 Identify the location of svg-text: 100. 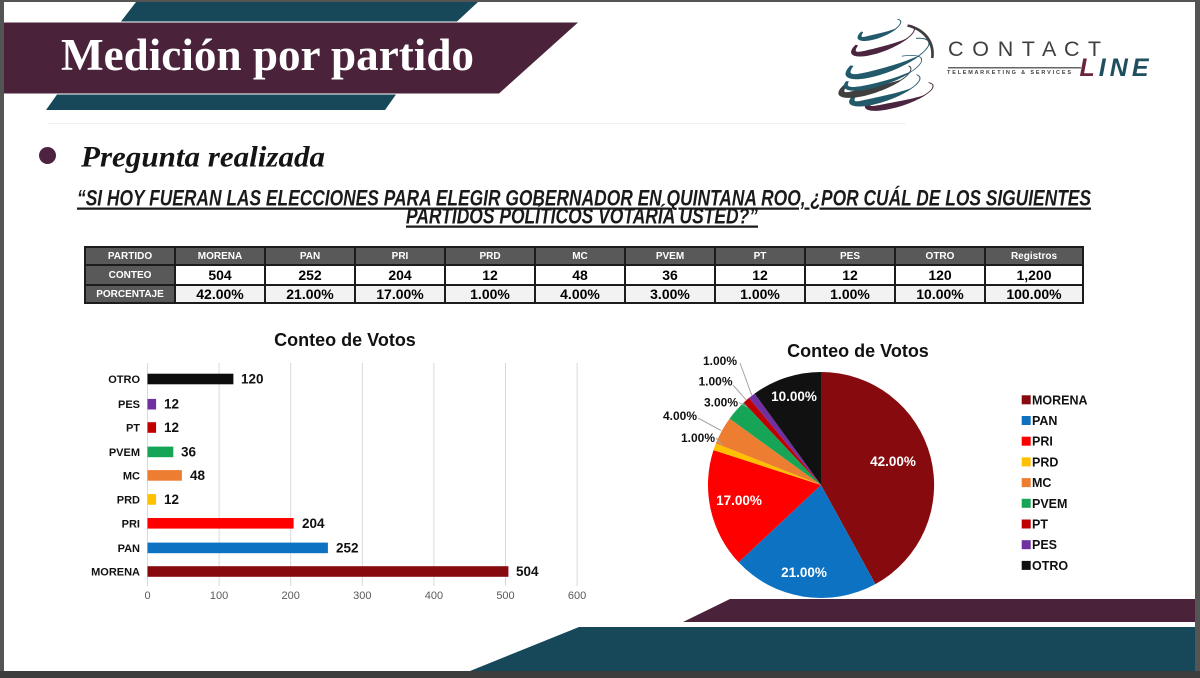
(219, 596).